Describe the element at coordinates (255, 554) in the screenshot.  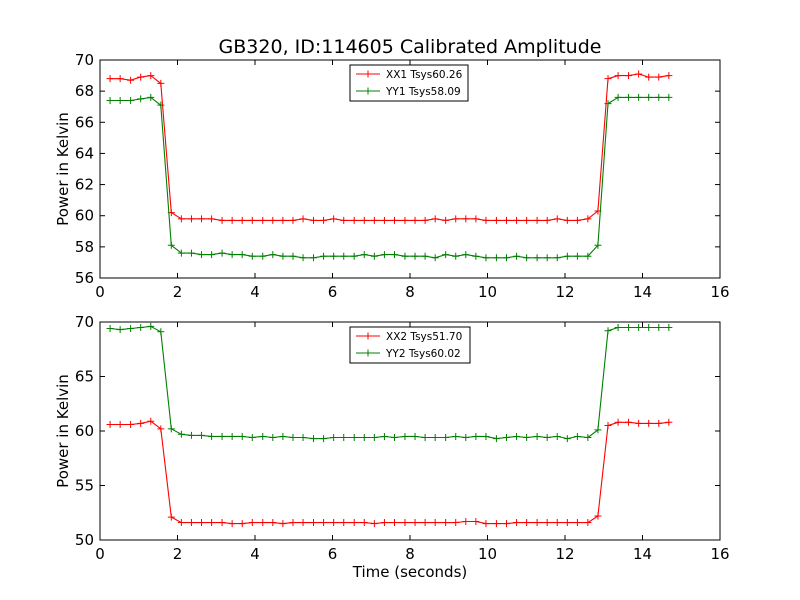
I see `x-tick-label: 4` at that location.